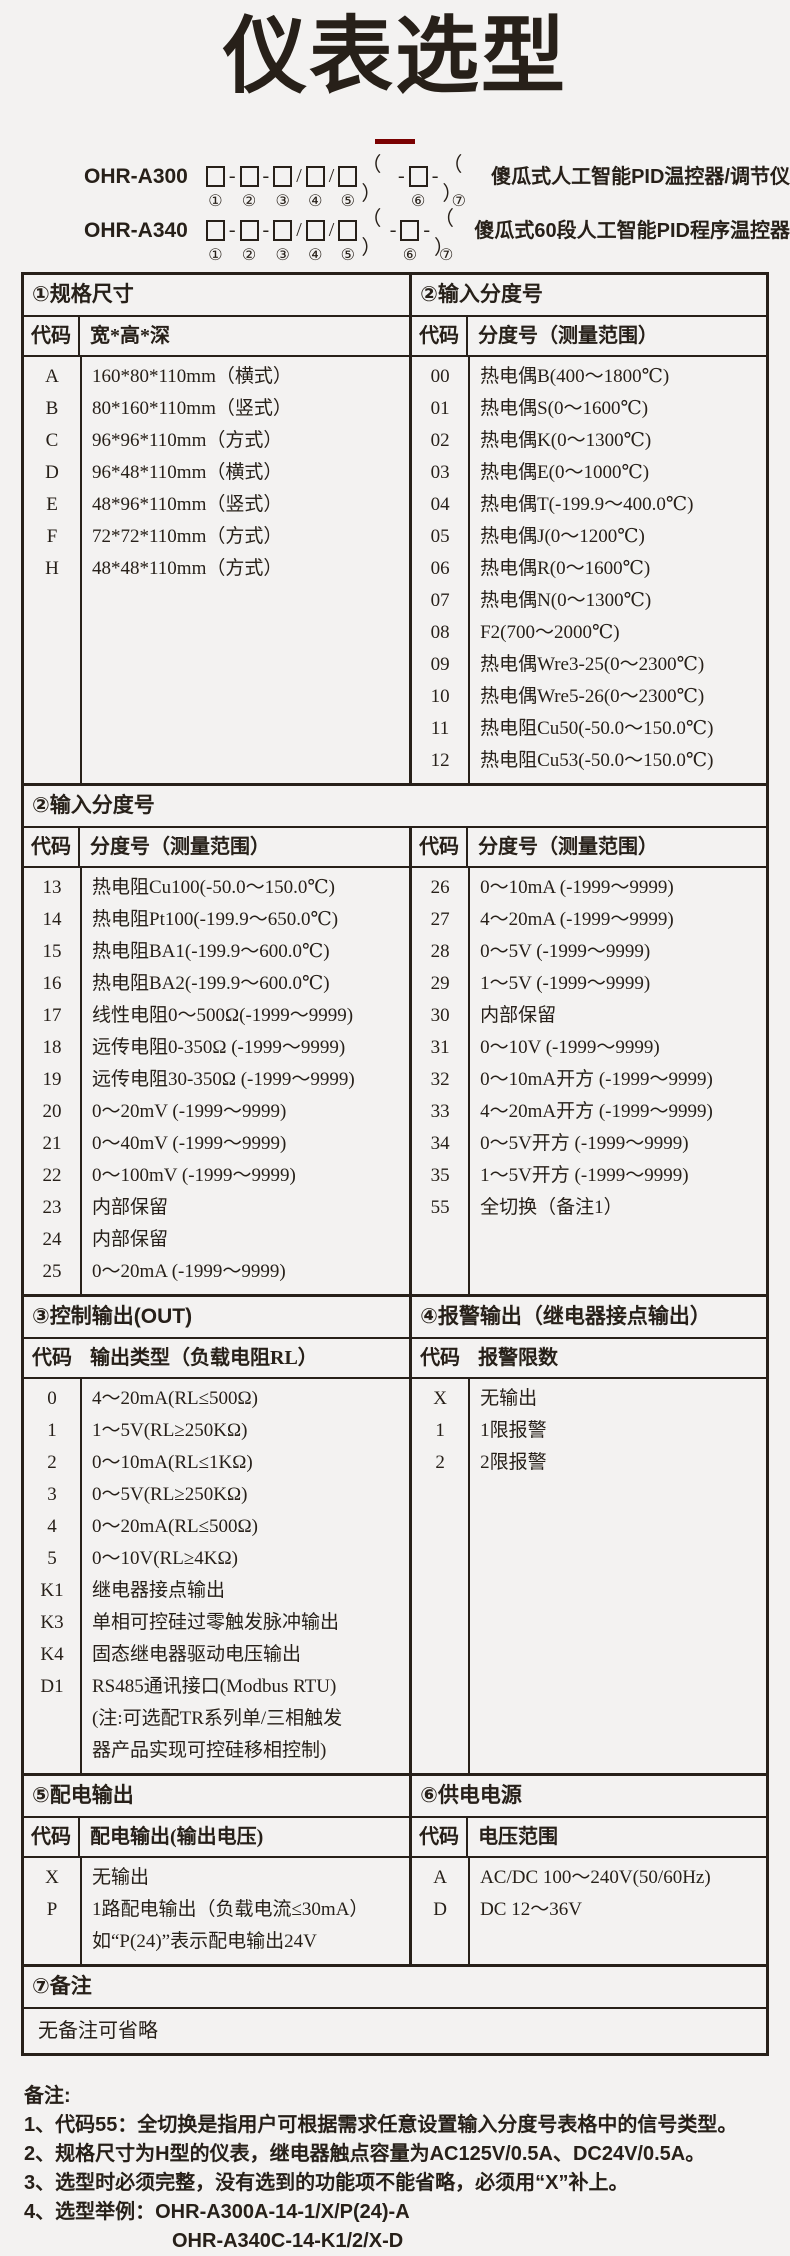 The image size is (790, 2256). Describe the element at coordinates (589, 336) in the screenshot. I see `column-headers: 代码 分度号（测量范围）` at that location.